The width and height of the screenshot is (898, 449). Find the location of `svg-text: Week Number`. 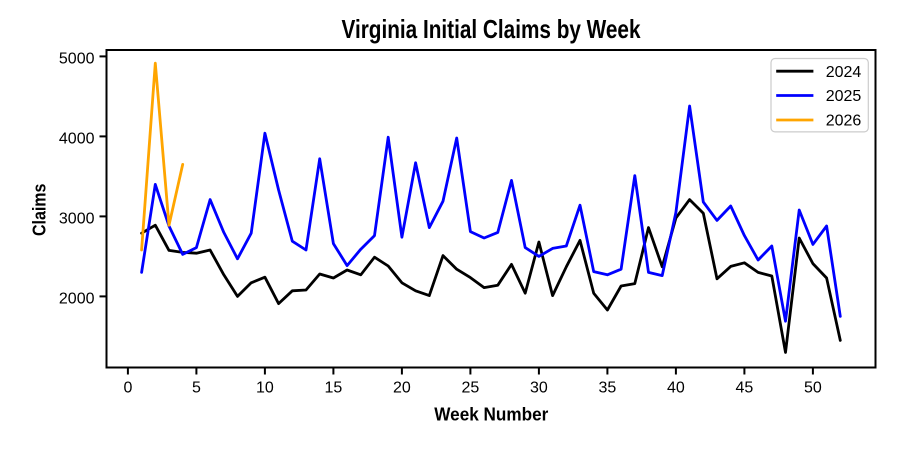

svg-text: Week Number is located at coordinates (491, 415).